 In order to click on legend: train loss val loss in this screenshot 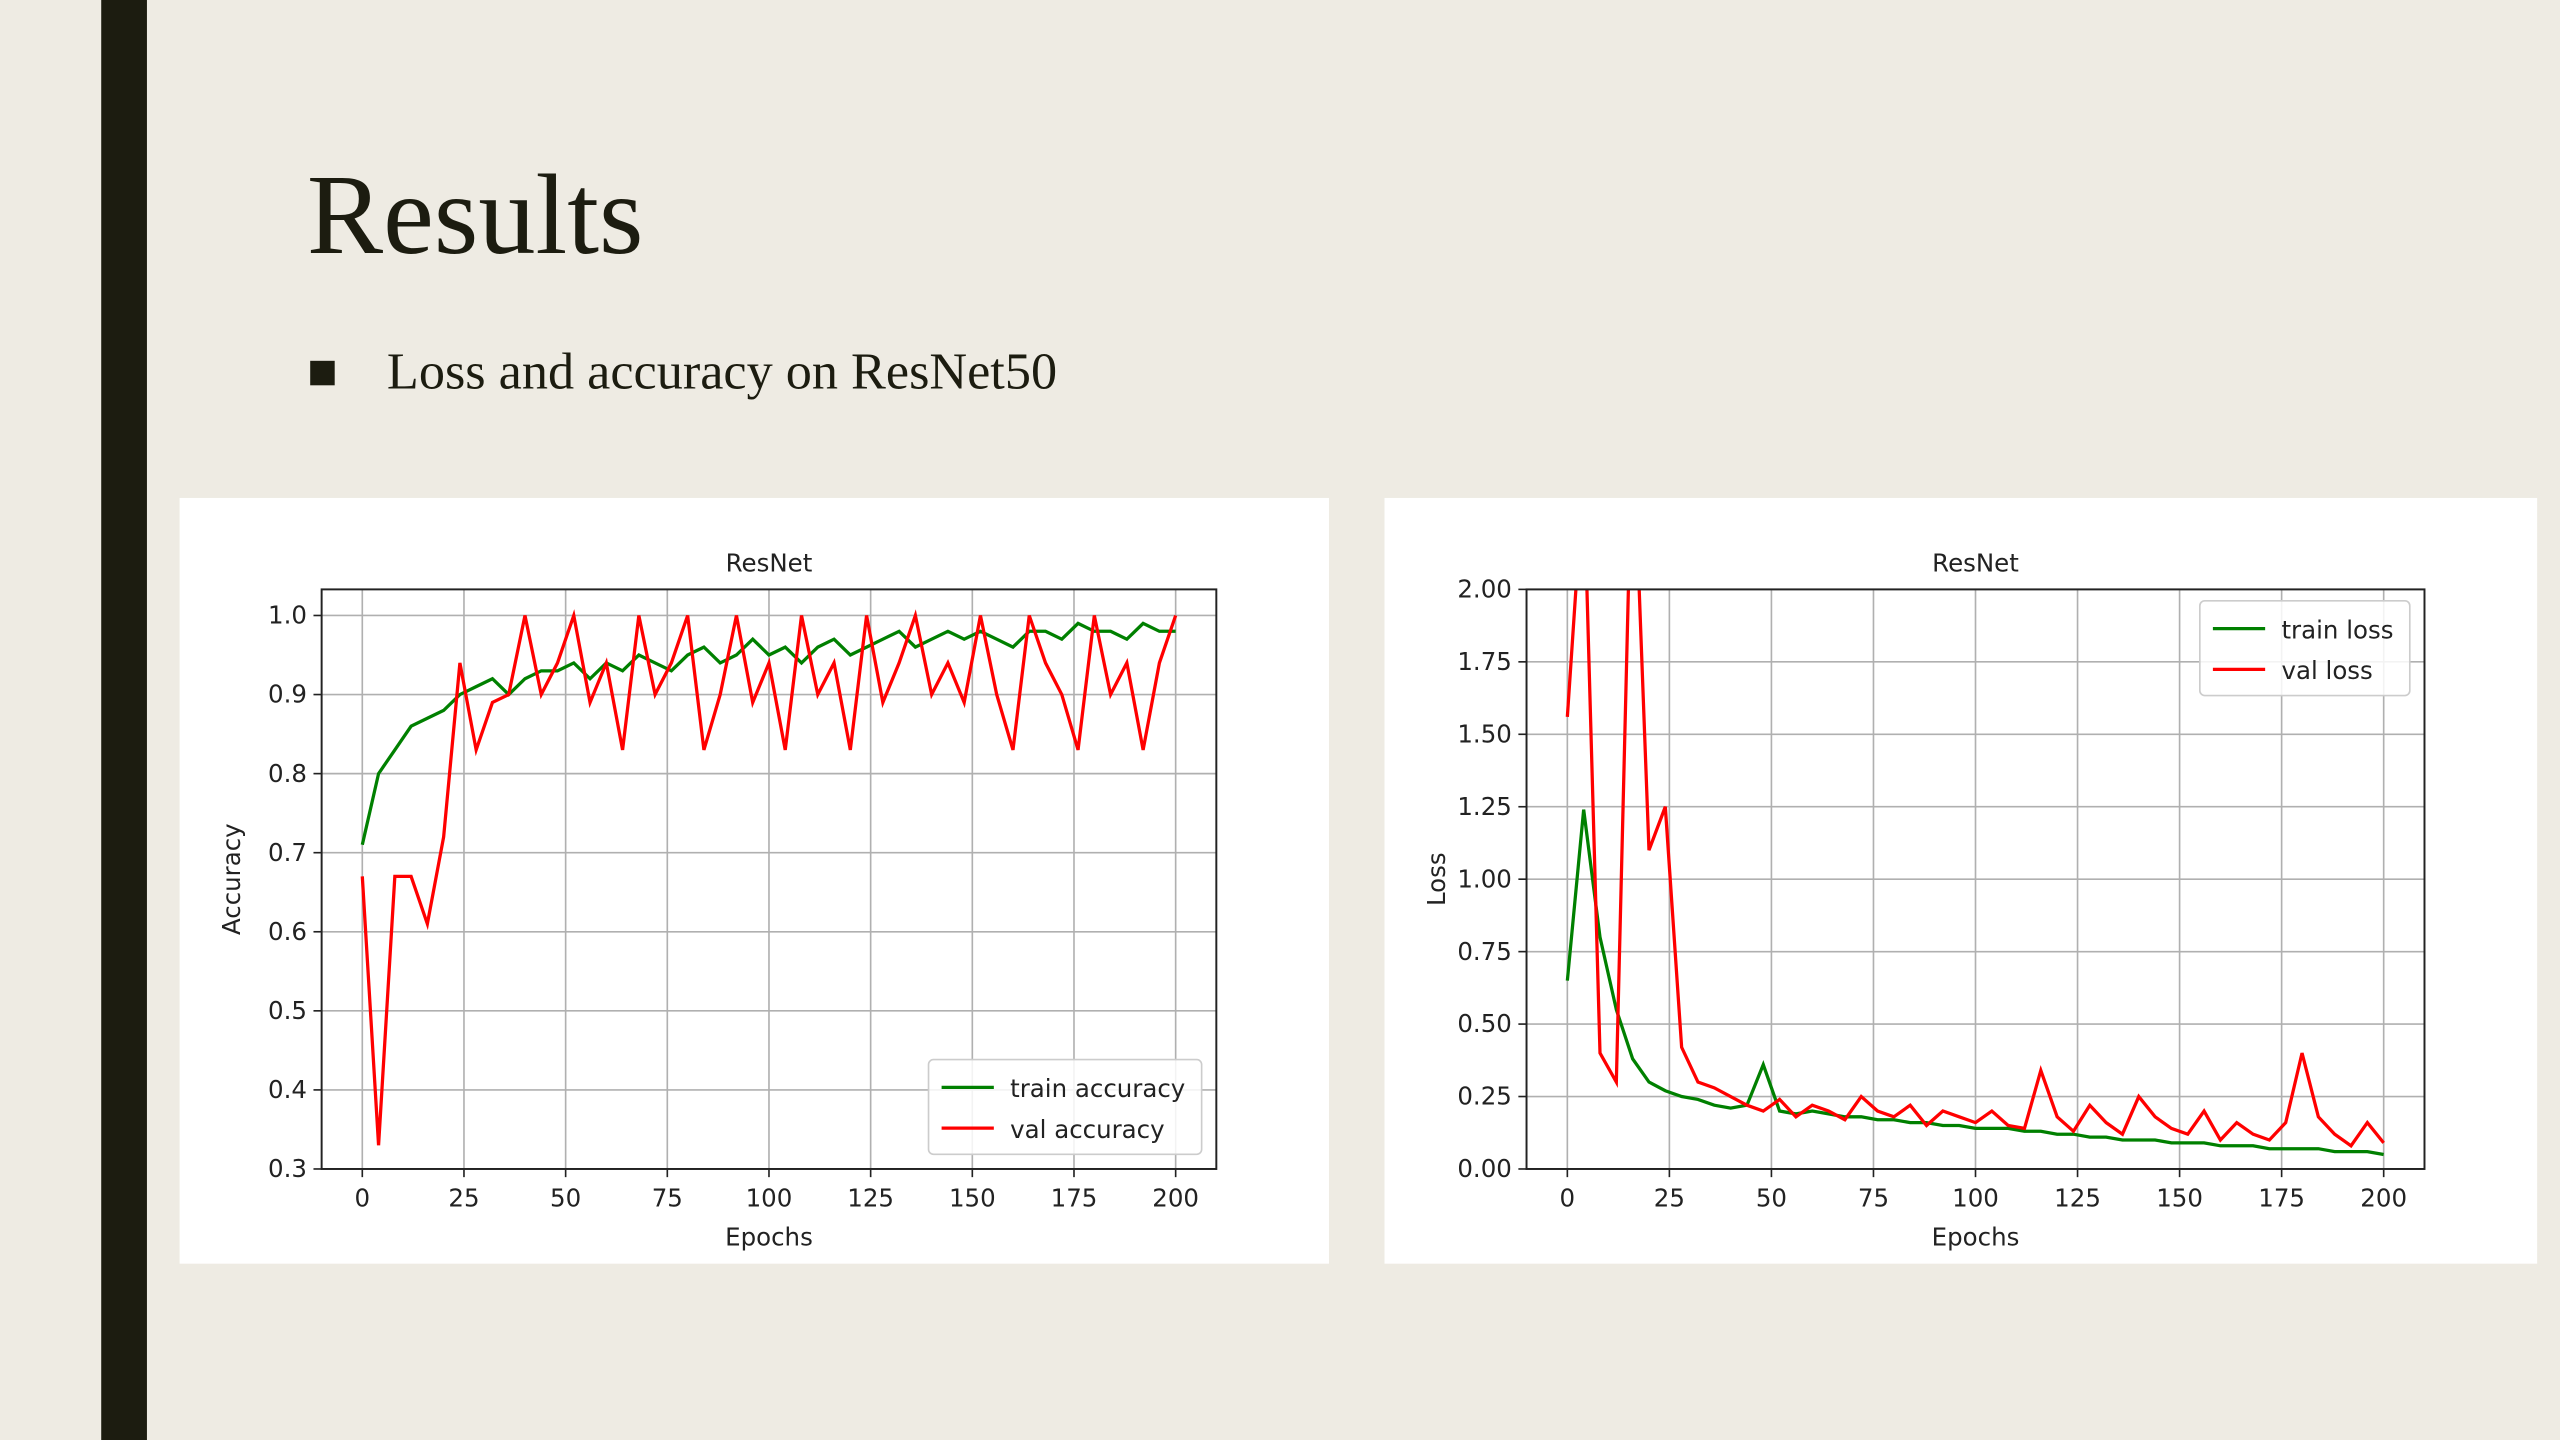, I will do `click(2305, 648)`.